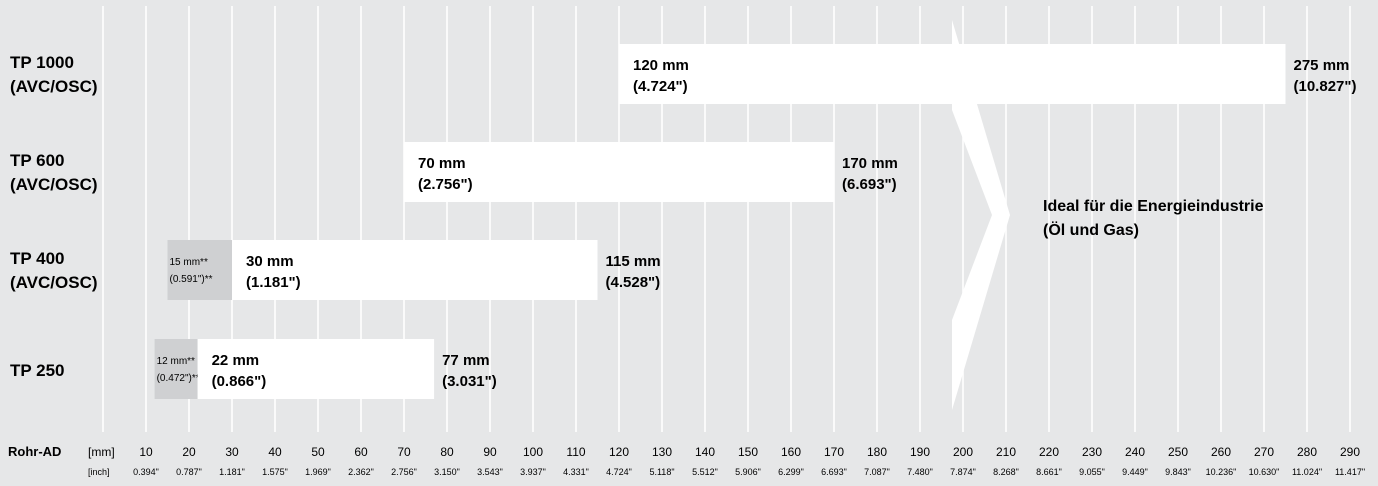  What do you see at coordinates (318, 452) in the screenshot?
I see `x-tick-mm: 50` at bounding box center [318, 452].